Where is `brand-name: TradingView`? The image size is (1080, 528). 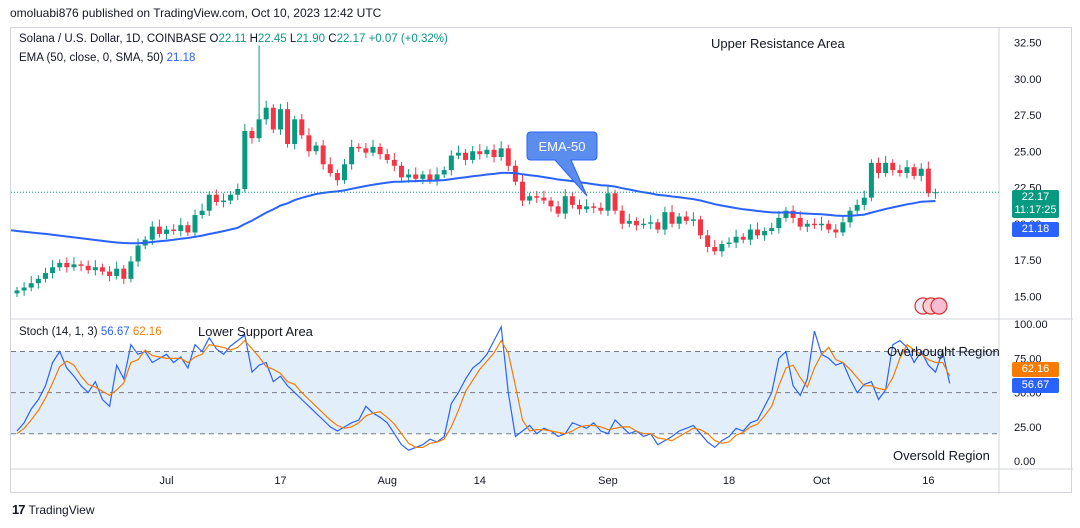
brand-name: TradingView is located at coordinates (61, 509).